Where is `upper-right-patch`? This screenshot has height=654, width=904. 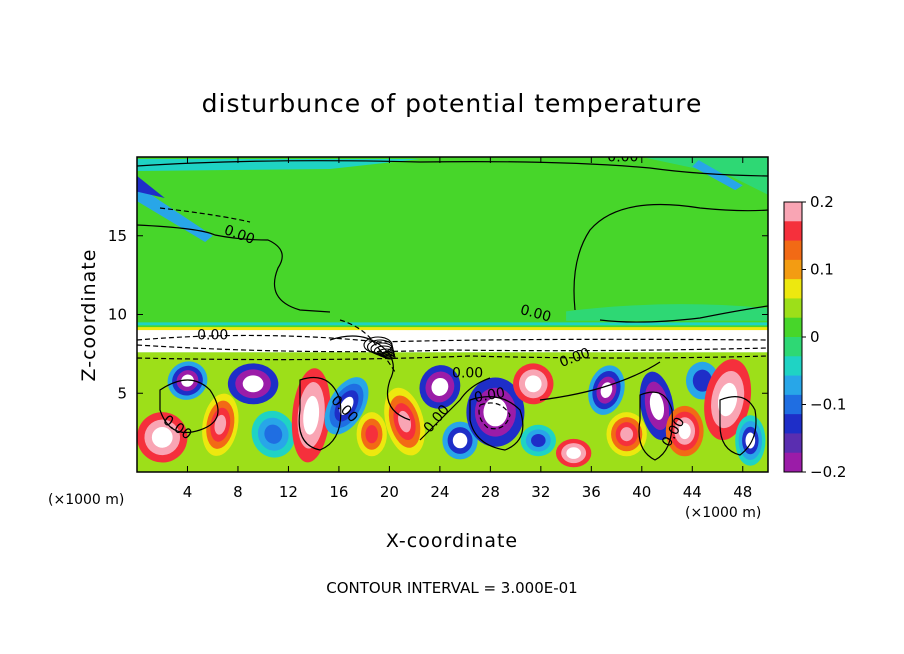
upper-right-patch is located at coordinates (704, 176).